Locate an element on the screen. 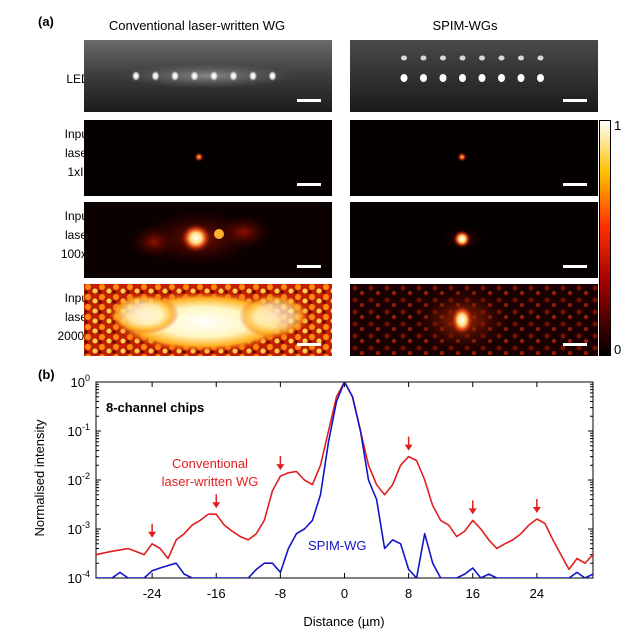  x-tick-label: 8 is located at coordinates (408, 593).